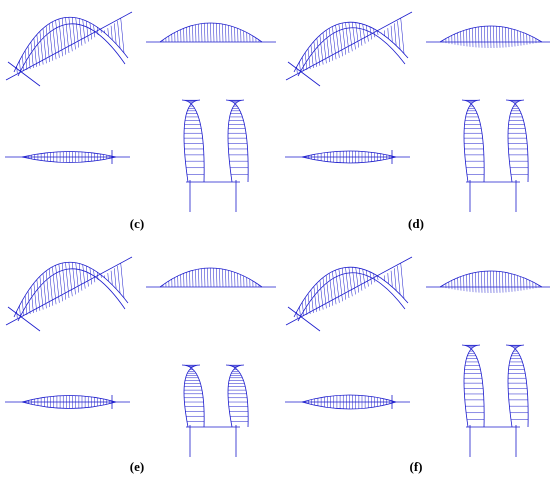 This screenshot has width=550, height=477. What do you see at coordinates (137, 223) in the screenshot?
I see `panel-label: (c)` at bounding box center [137, 223].